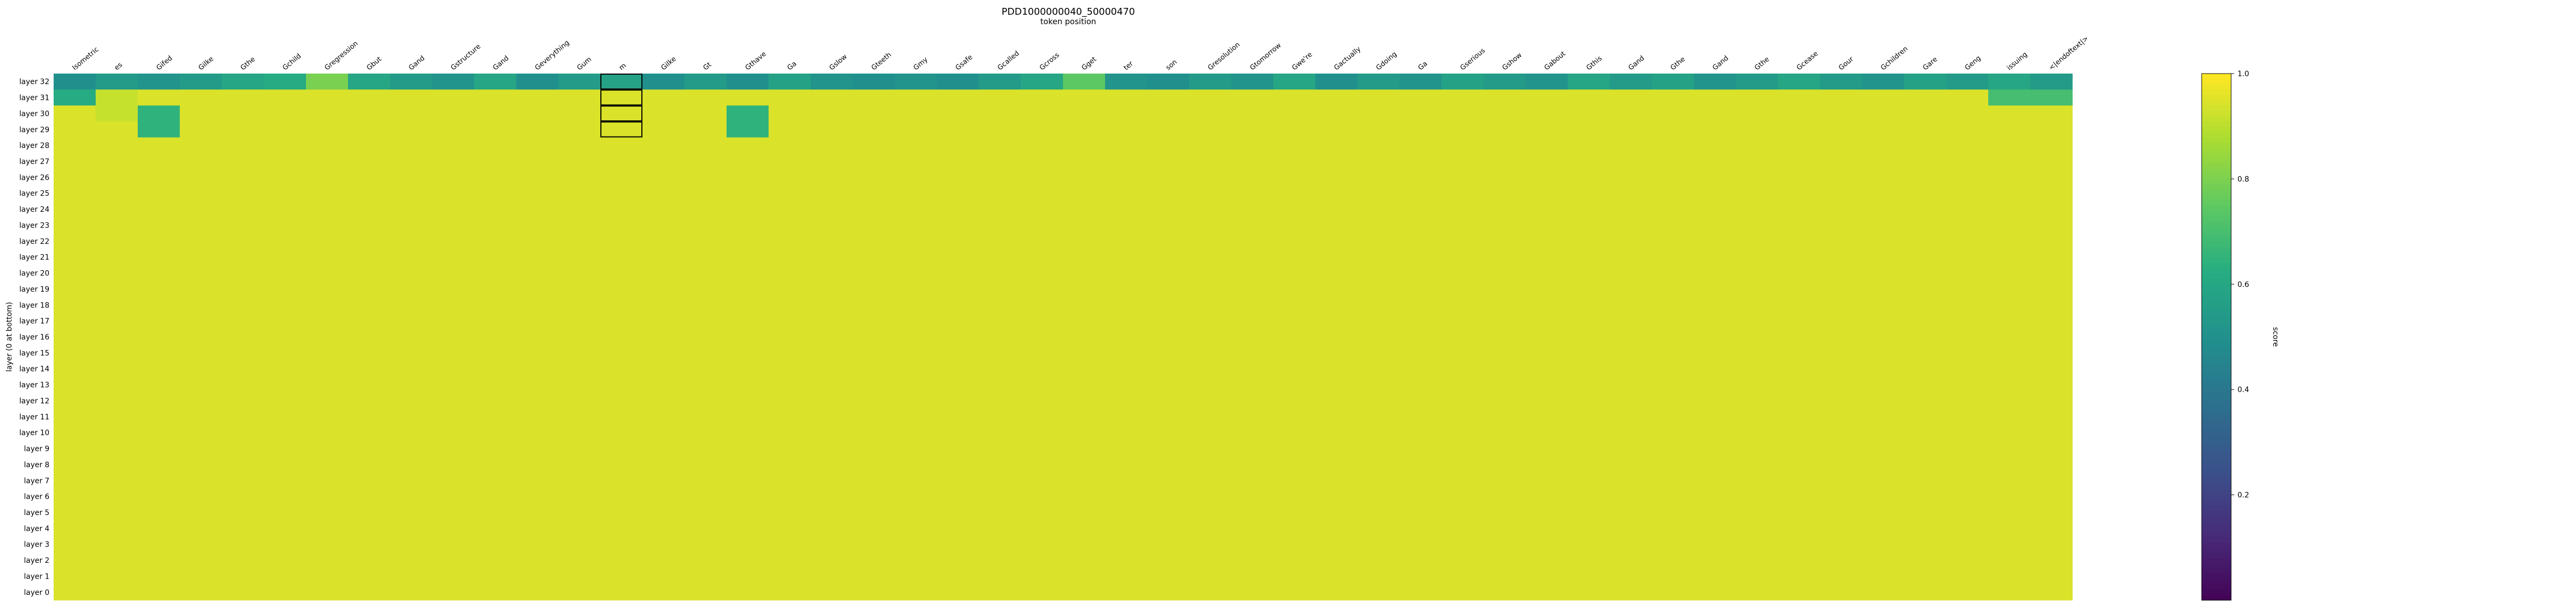 The height and width of the screenshot is (607, 2576). Describe the element at coordinates (1636, 63) in the screenshot. I see `x-tick-label: Gand` at that location.